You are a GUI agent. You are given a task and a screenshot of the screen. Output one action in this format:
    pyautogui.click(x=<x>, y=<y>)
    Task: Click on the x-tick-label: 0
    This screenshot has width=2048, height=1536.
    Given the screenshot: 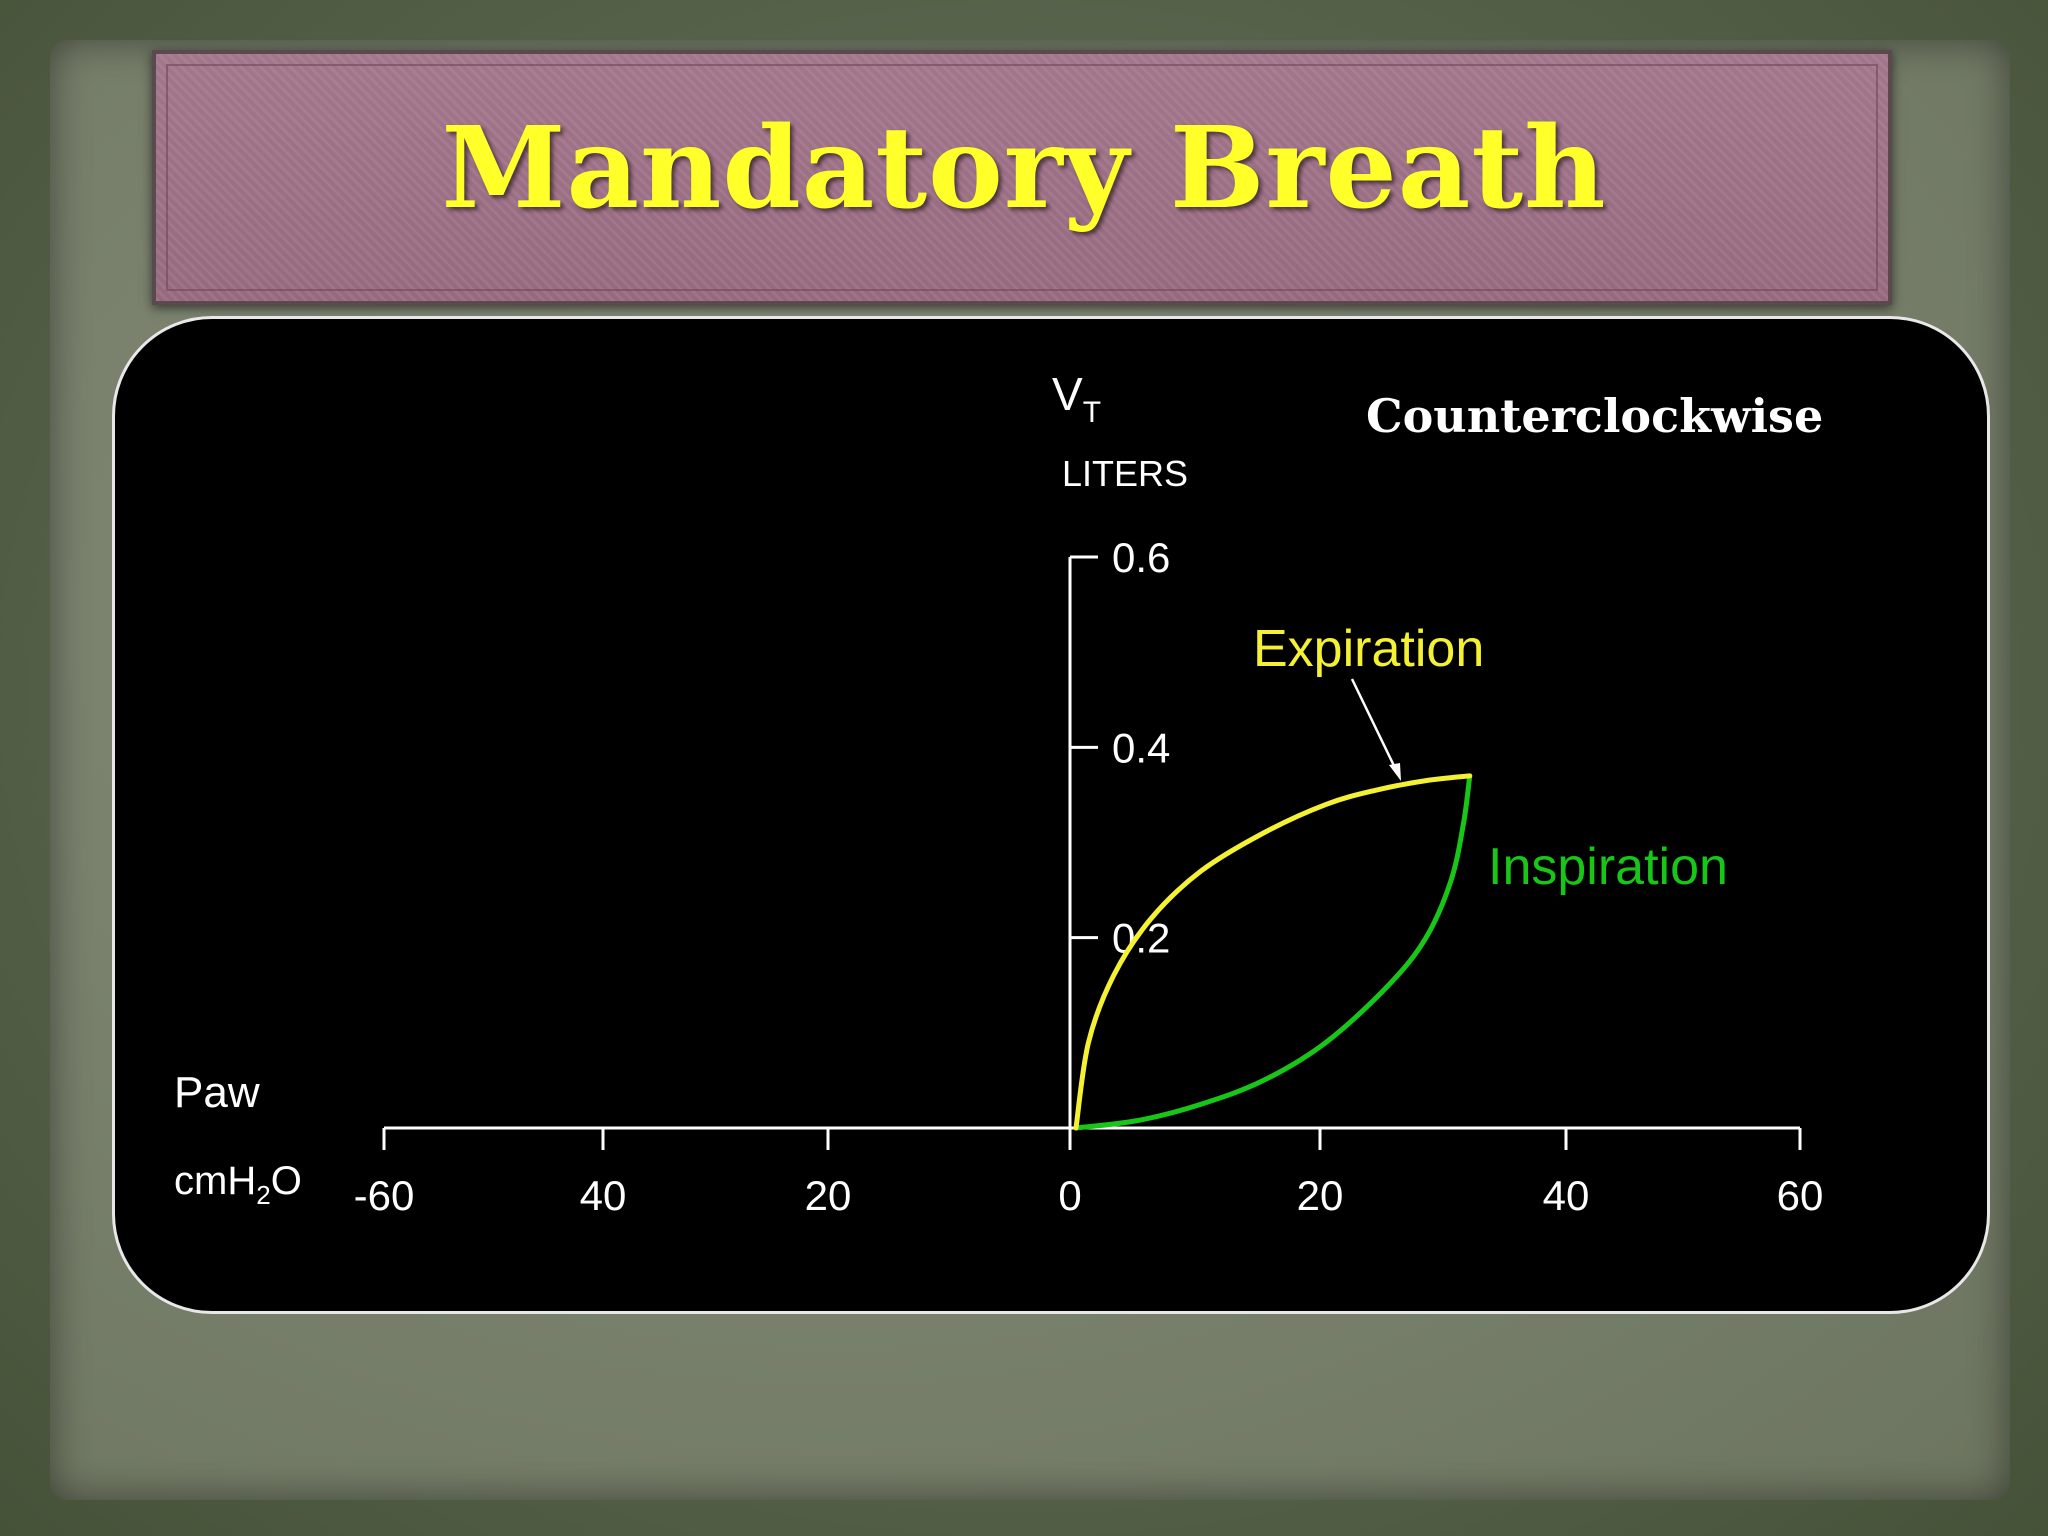 What is the action you would take?
    pyautogui.click(x=1069, y=1195)
    